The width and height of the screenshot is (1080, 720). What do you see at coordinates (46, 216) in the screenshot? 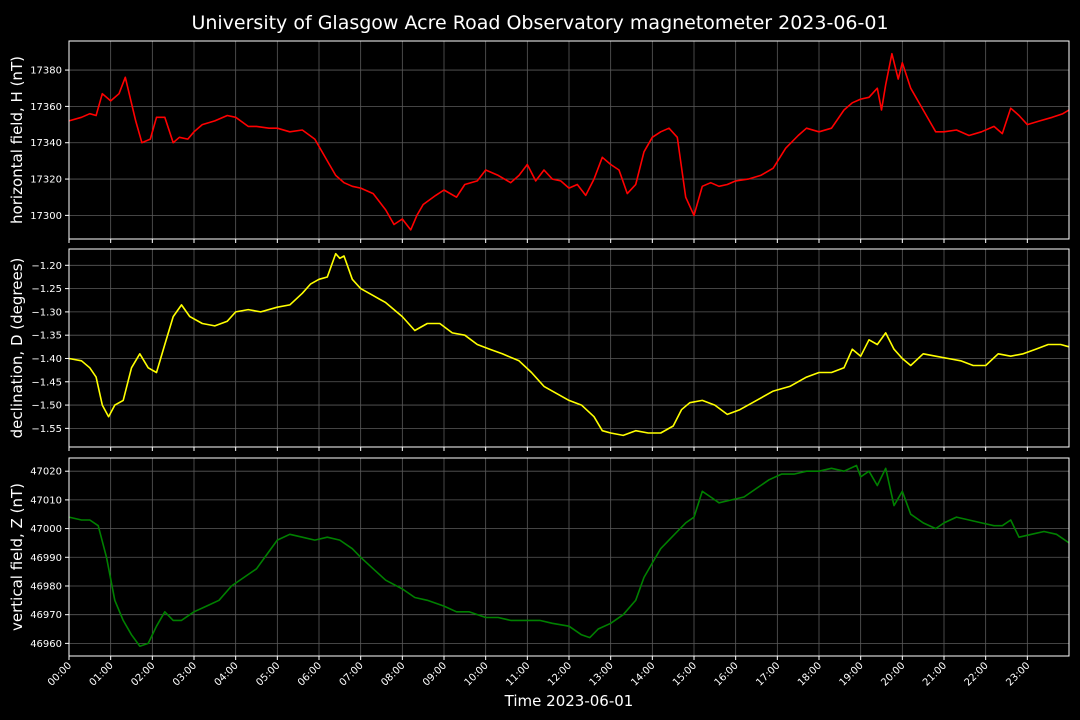
I see `y-tick-label: 17300` at bounding box center [46, 216].